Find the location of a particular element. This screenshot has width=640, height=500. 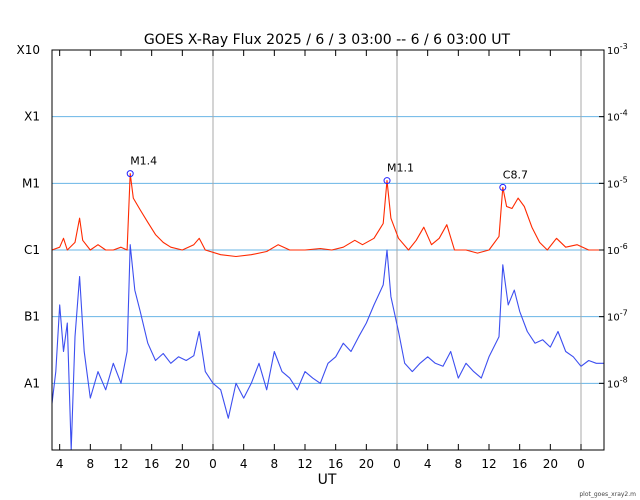

x-tick-label-15: 16 is located at coordinates (519, 464).